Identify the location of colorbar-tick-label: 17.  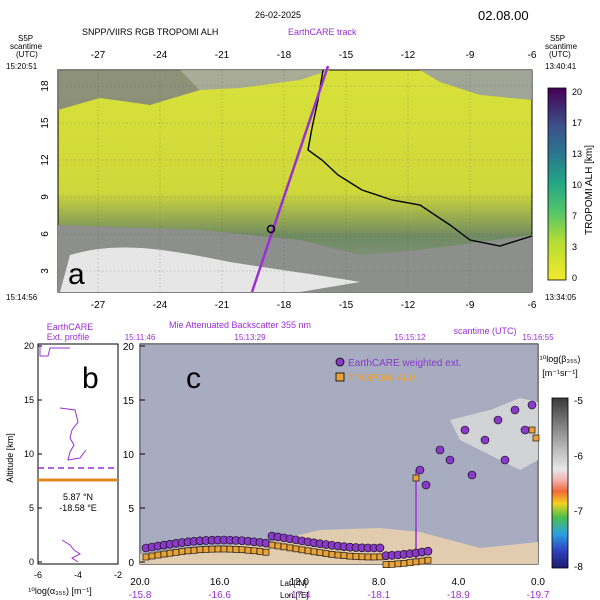
(577, 123).